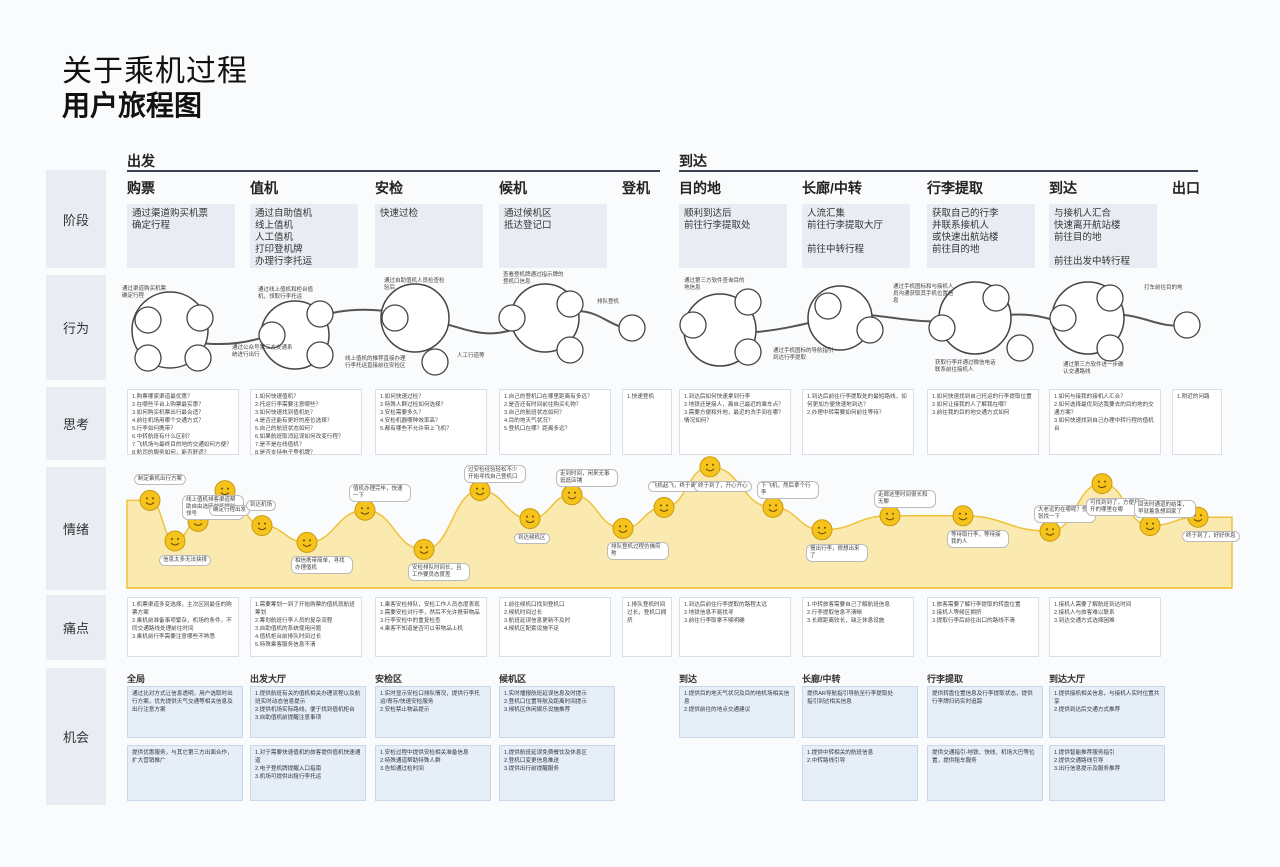 The image size is (1280, 867). I want to click on behavior-note: 线上值机的推荐直接办理行李托运直接前往安检区, so click(375, 362).